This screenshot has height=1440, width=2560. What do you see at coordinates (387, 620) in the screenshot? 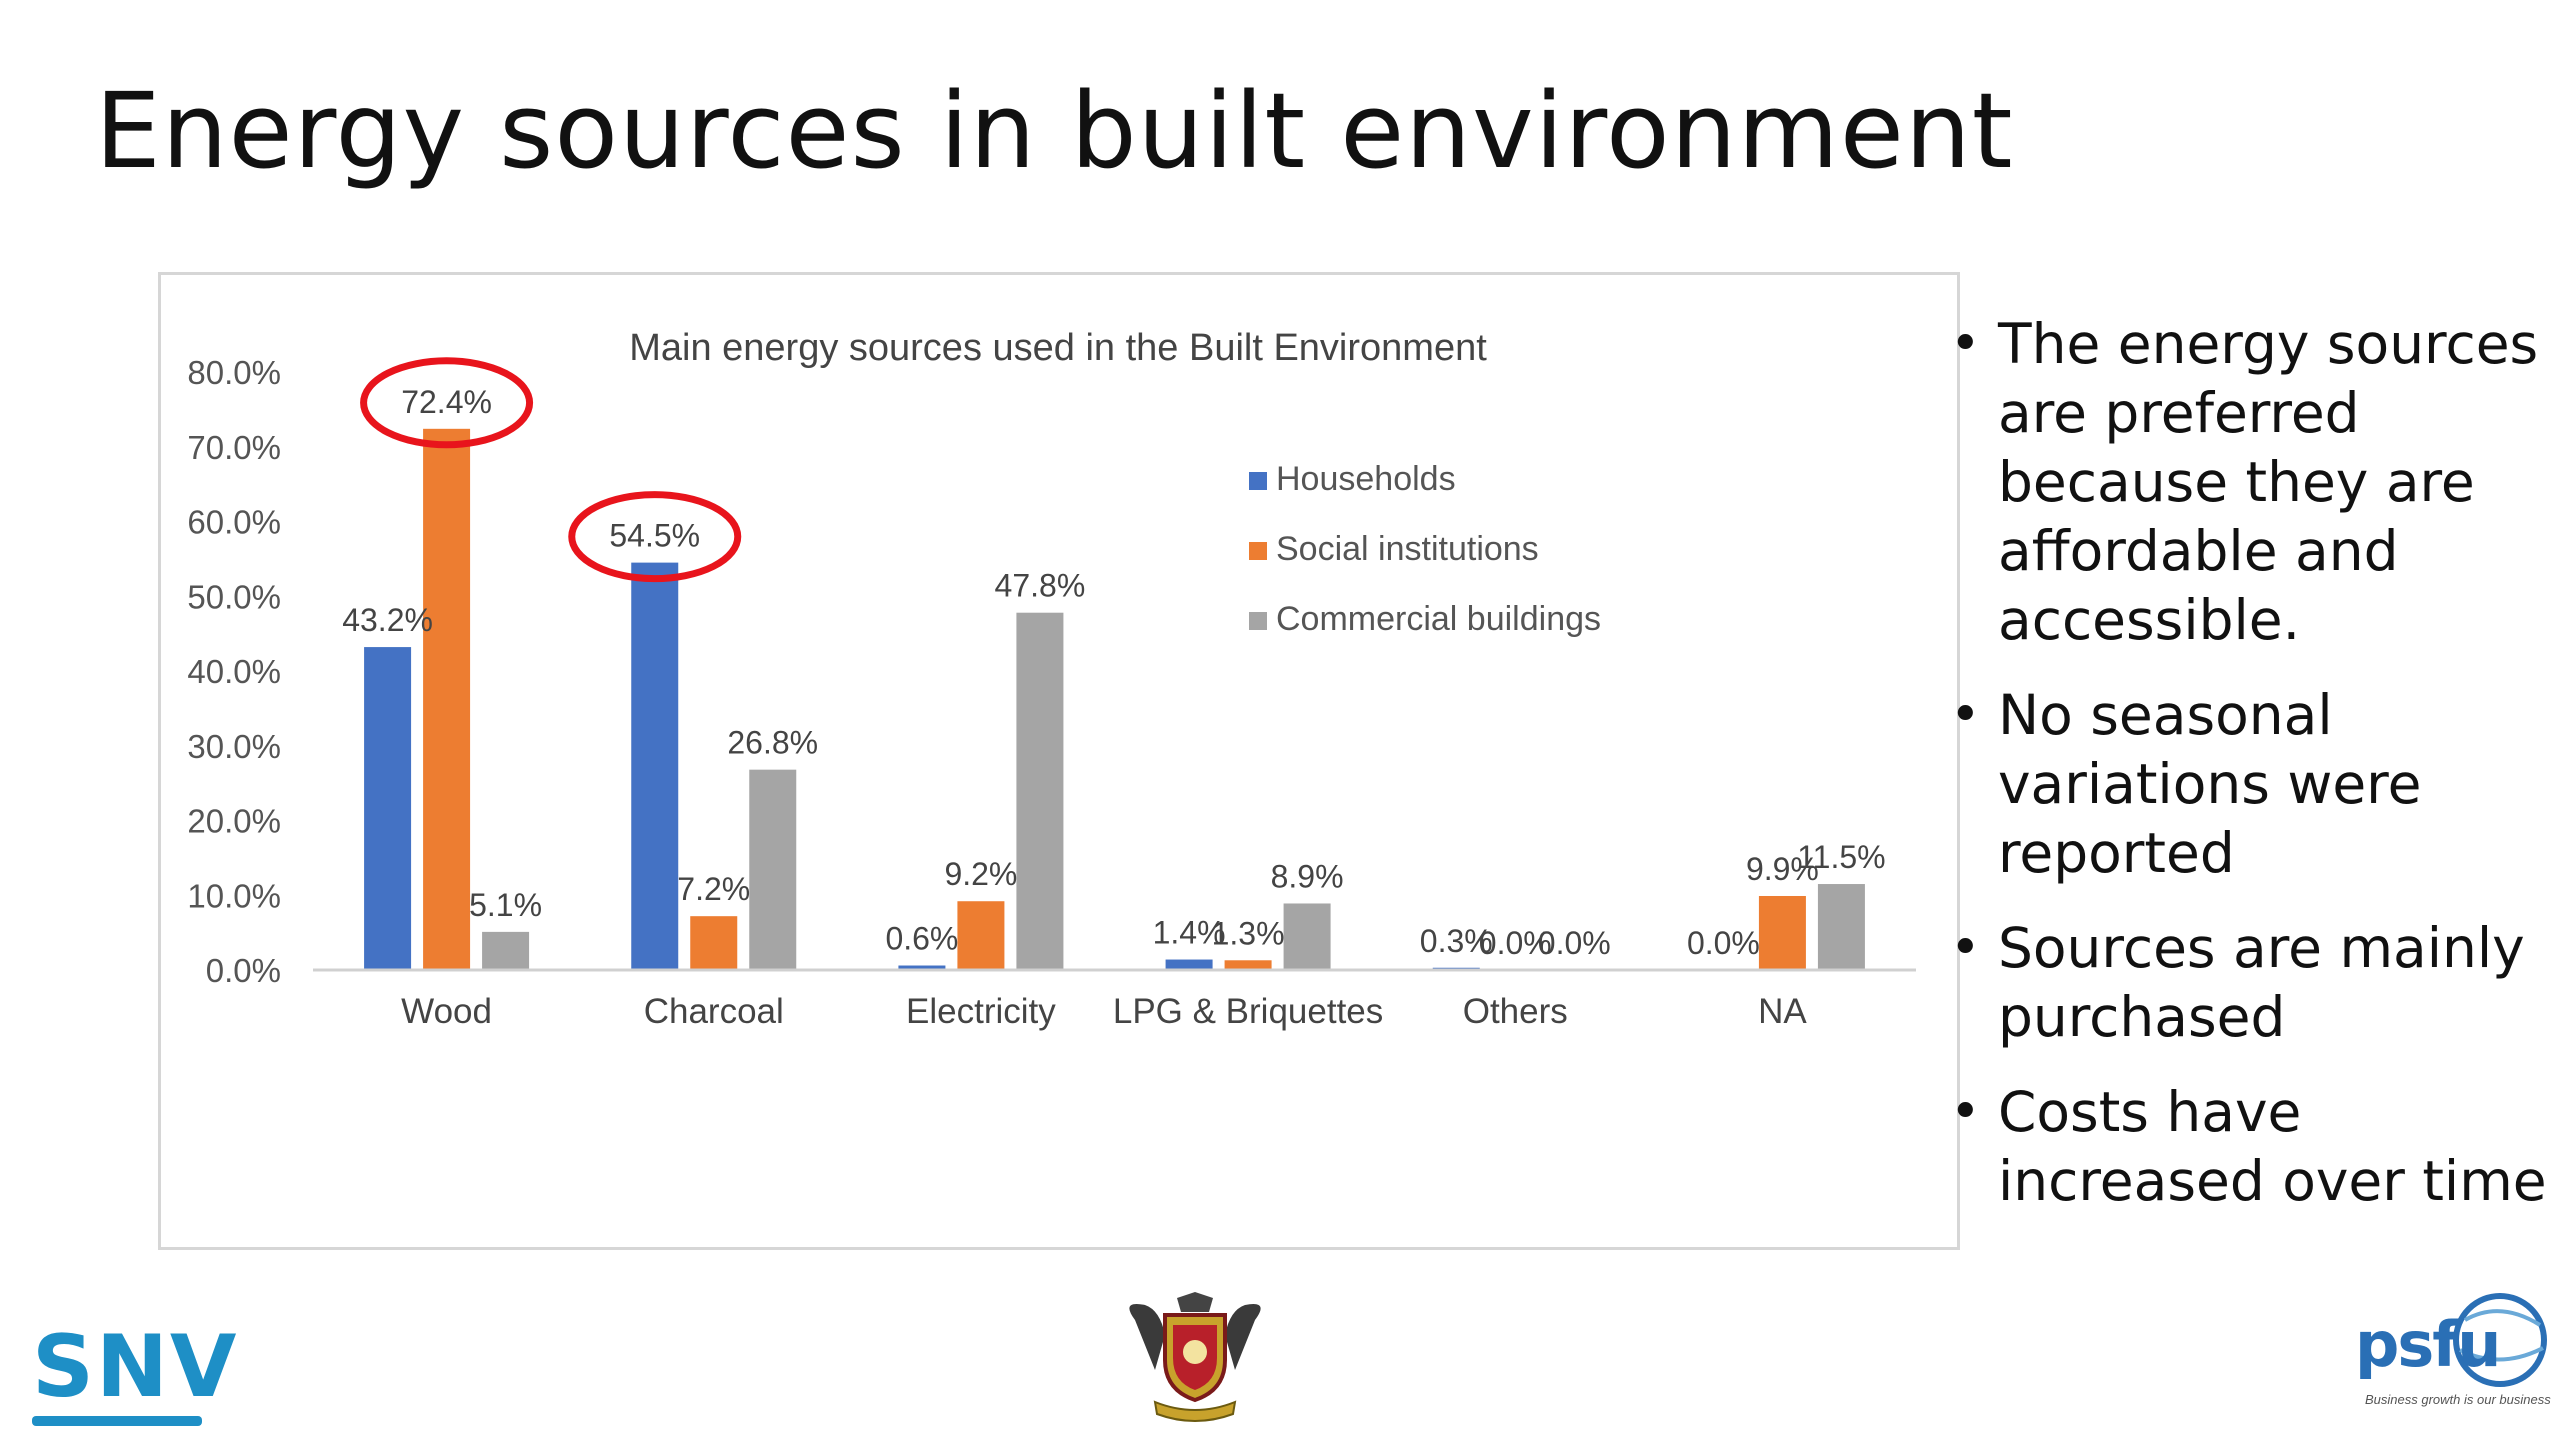
I see `data-label: 43.2%` at bounding box center [387, 620].